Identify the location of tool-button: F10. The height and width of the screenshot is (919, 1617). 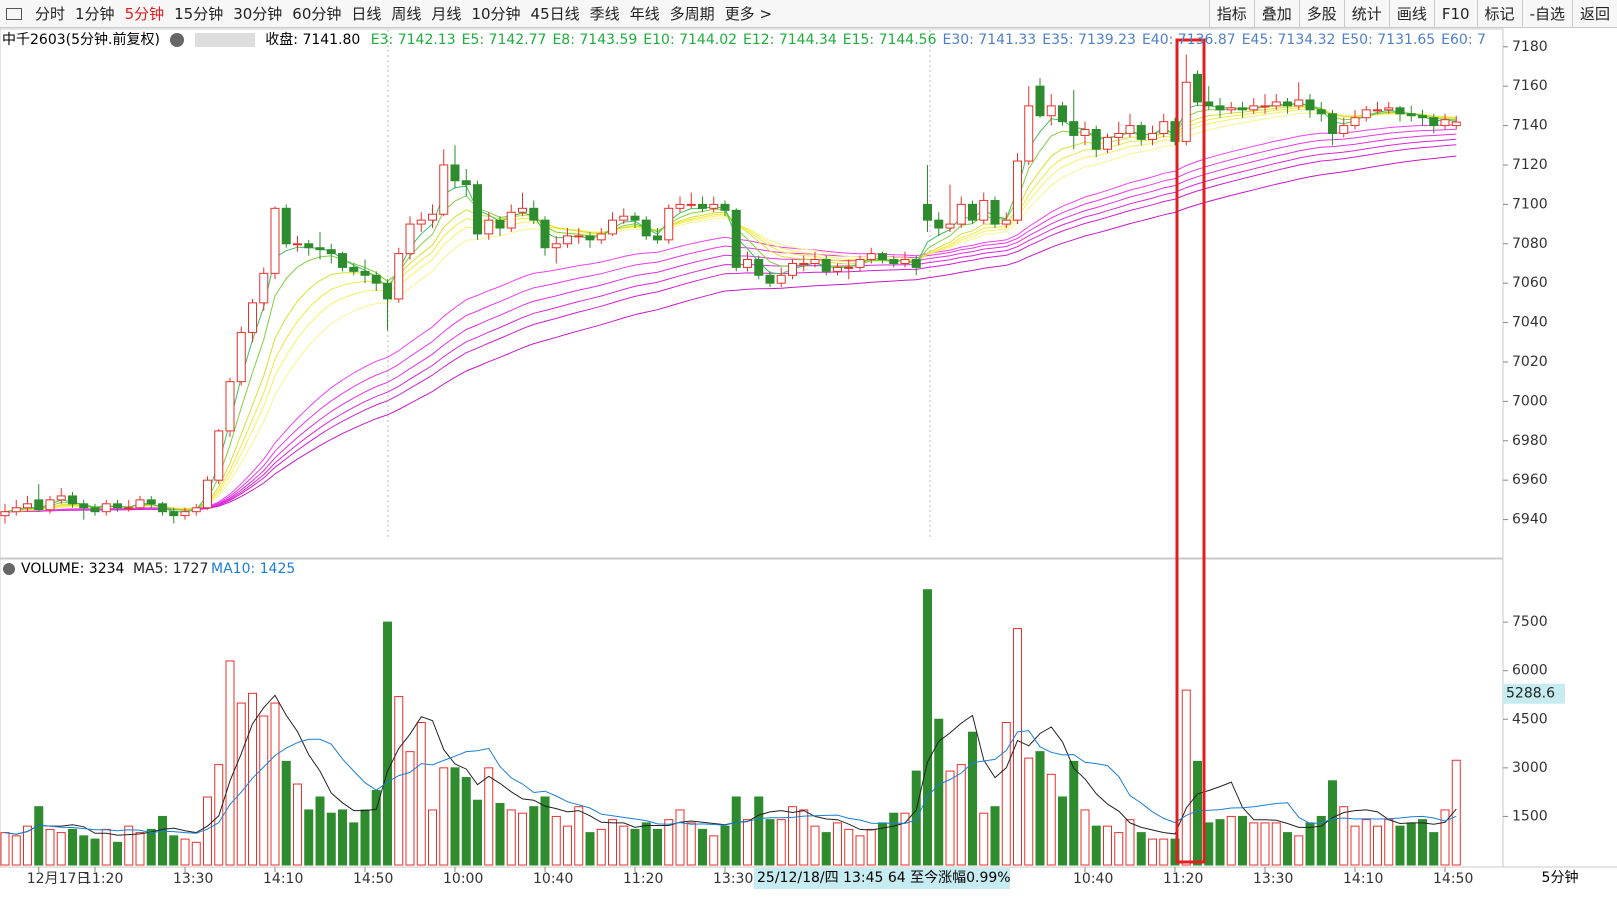
(1455, 14).